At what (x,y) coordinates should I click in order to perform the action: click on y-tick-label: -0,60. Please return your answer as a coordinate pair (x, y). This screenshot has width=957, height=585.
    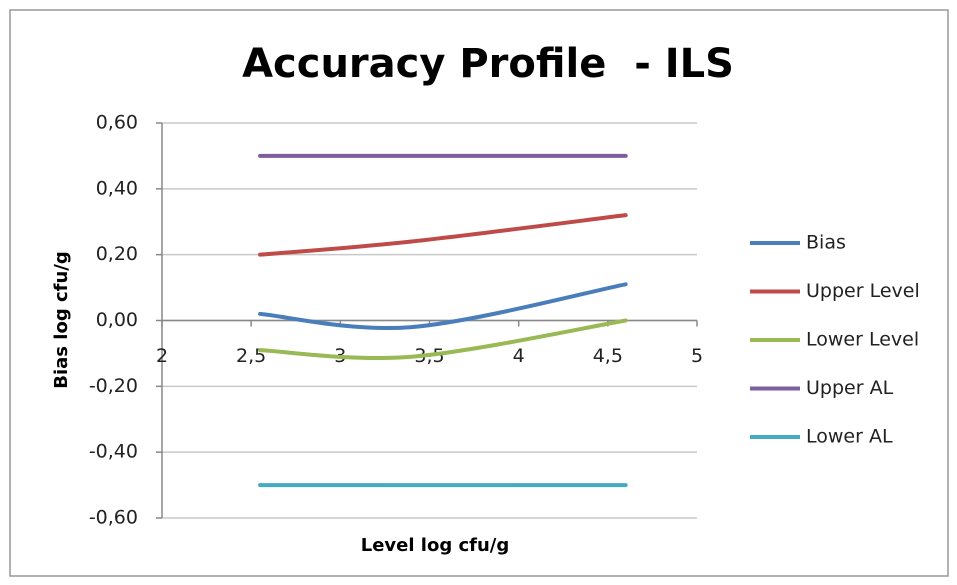
    Looking at the image, I should click on (113, 518).